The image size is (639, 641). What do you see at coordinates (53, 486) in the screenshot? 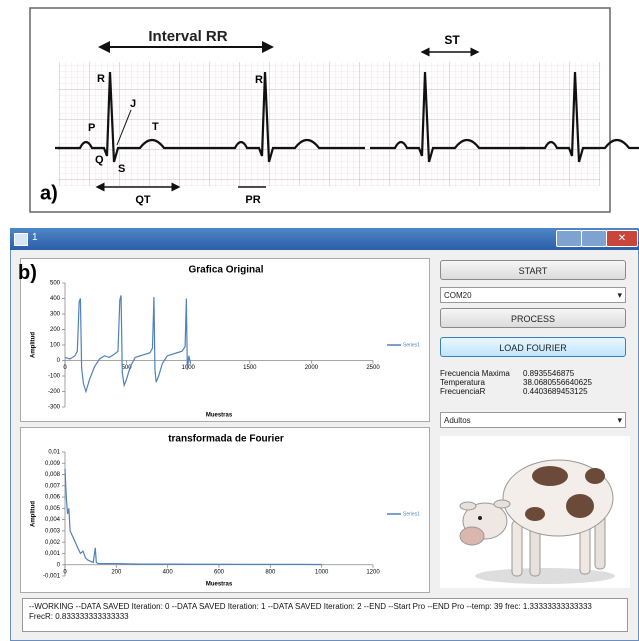
I see `y-tick-label: 0,007` at bounding box center [53, 486].